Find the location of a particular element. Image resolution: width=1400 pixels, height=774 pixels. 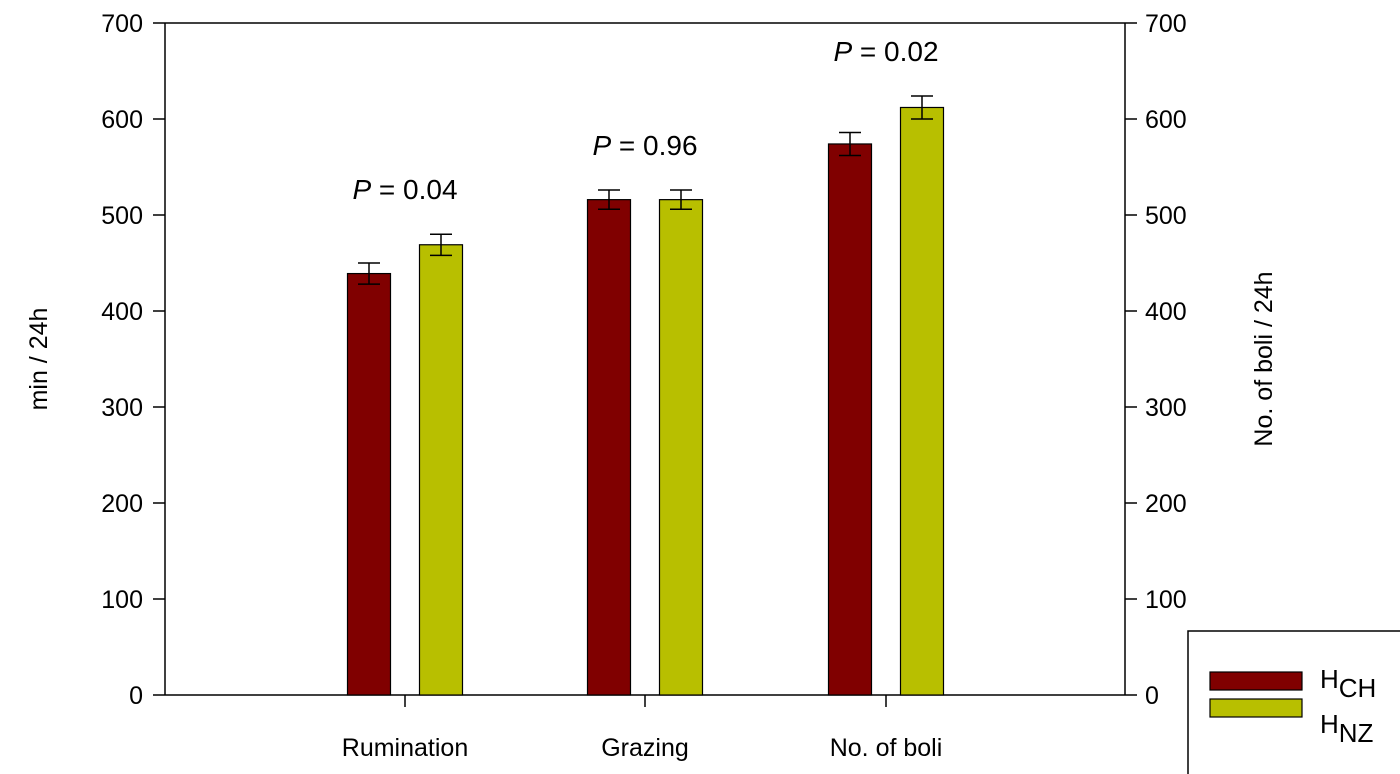

error-bar-rumination-hch is located at coordinates (369, 273).